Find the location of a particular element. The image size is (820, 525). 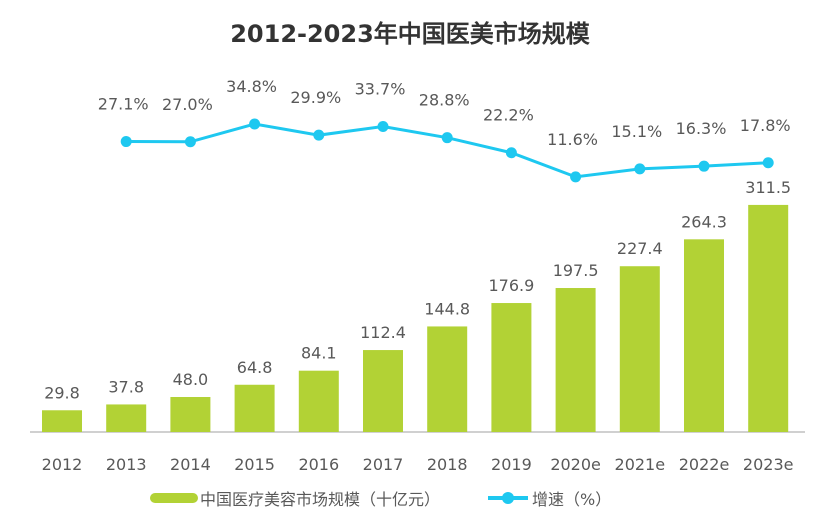

bar-data-label: 37.8 is located at coordinates (126, 386).